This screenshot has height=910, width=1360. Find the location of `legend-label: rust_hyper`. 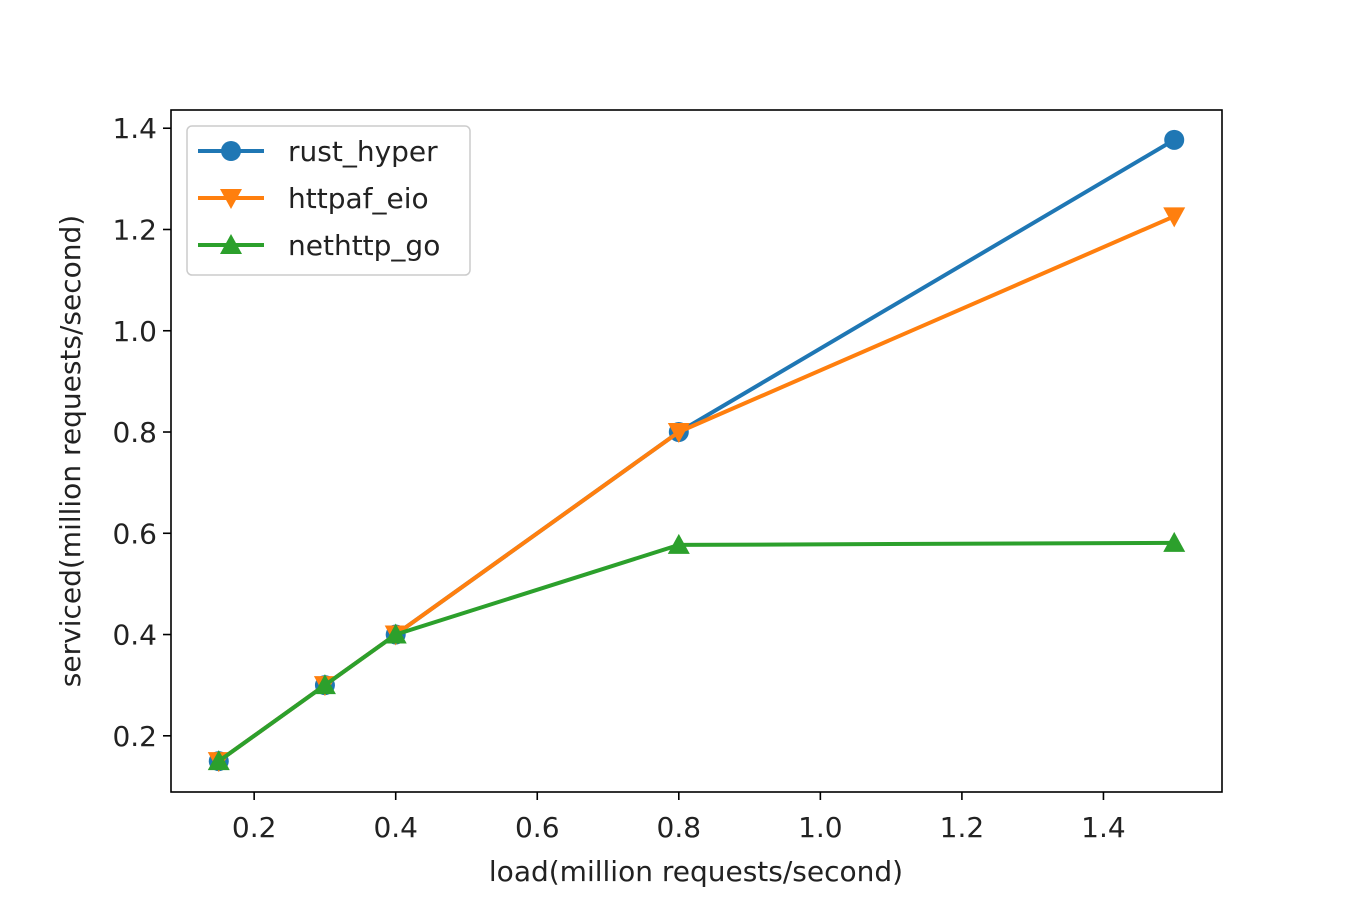

legend-label: rust_hyper is located at coordinates (363, 151).